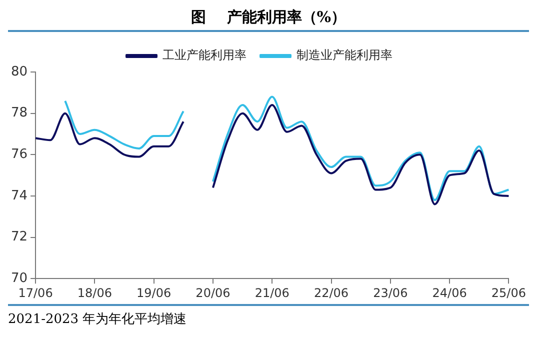  Describe the element at coordinates (154, 293) in the screenshot. I see `x-tick-label: 19/06` at that location.